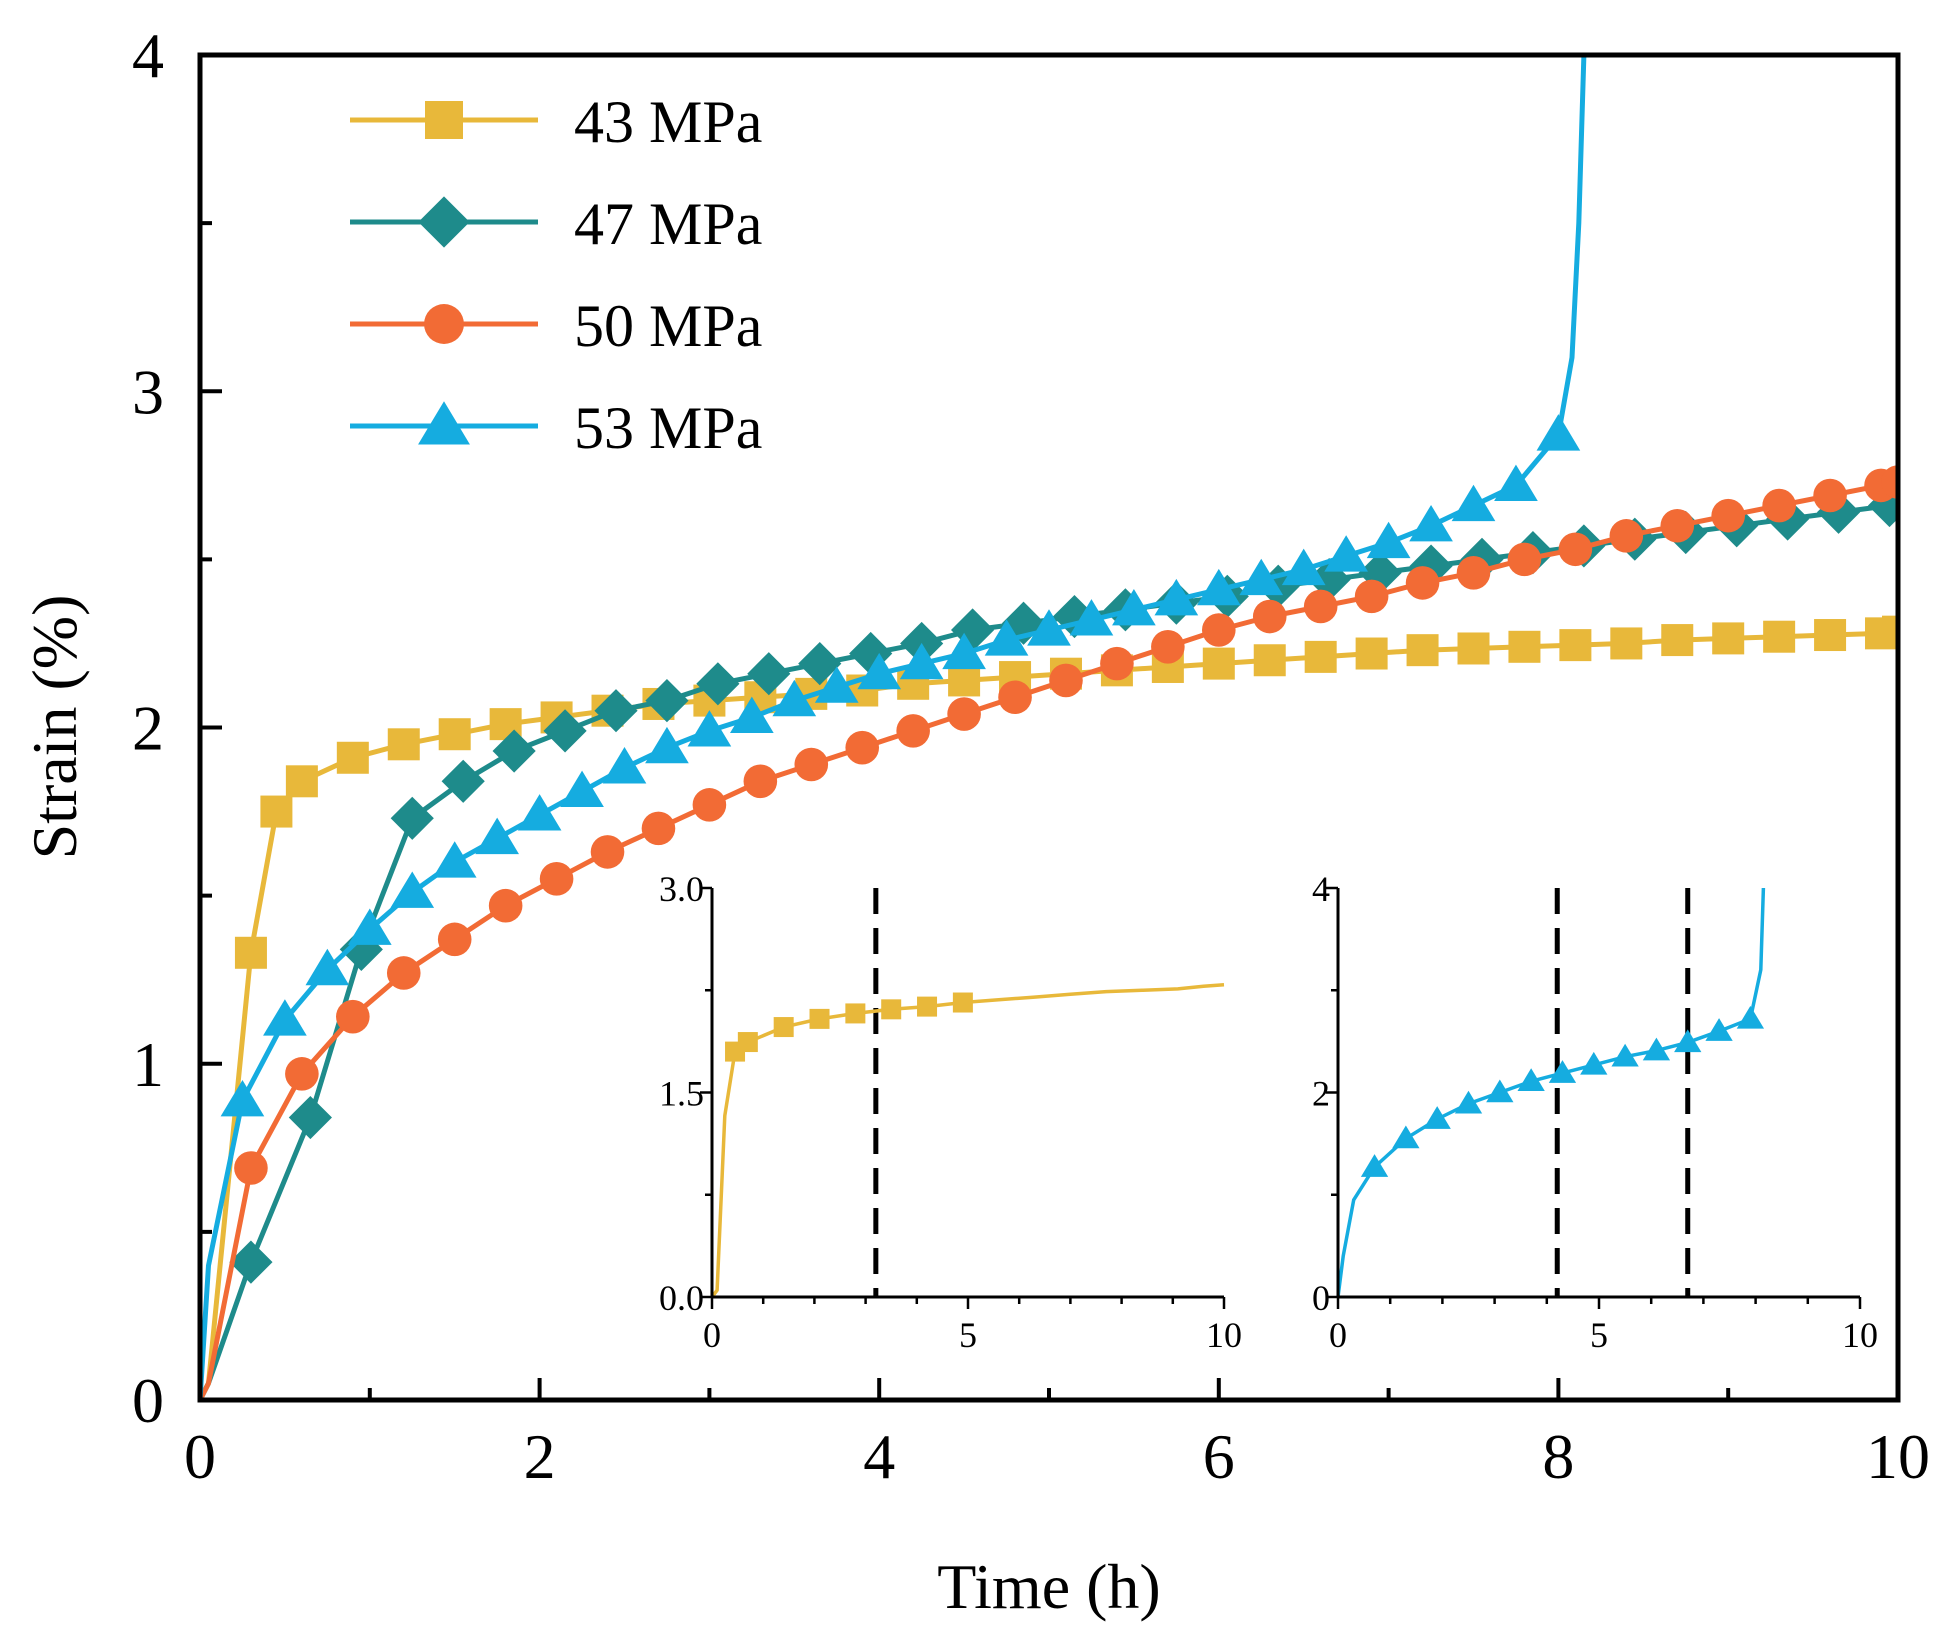  I want to click on inset-y-tick-label: 0.0, so click(681, 1298).